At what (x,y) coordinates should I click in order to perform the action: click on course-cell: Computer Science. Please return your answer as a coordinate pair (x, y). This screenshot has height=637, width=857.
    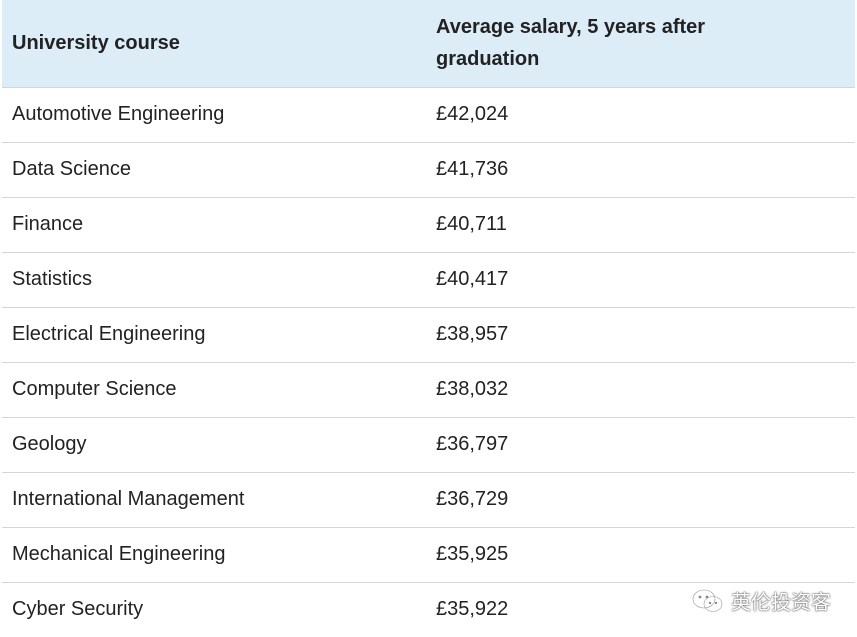
    Looking at the image, I should click on (94, 389).